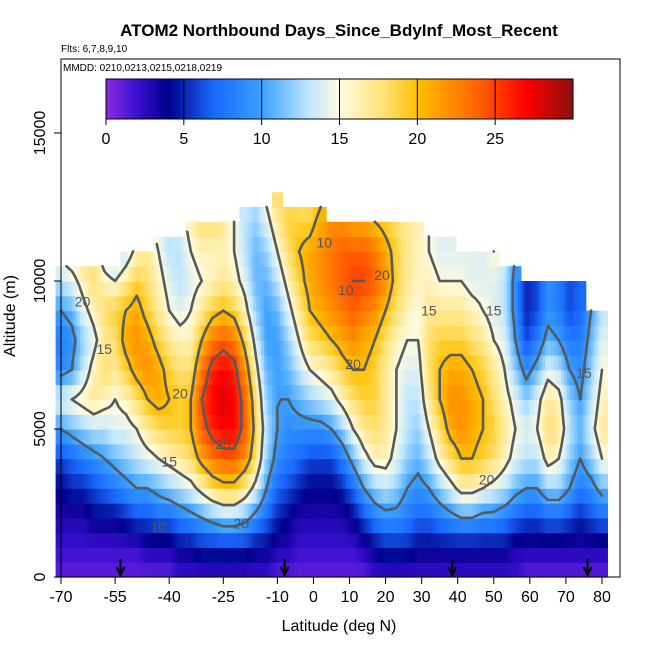 The height and width of the screenshot is (650, 650). Describe the element at coordinates (415, 99) in the screenshot. I see `colorbar-segment` at that location.